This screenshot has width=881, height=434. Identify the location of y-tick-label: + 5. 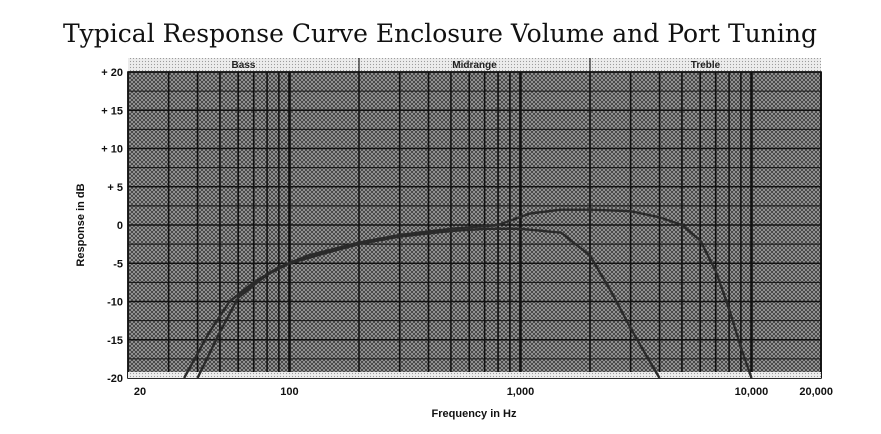
(115, 188).